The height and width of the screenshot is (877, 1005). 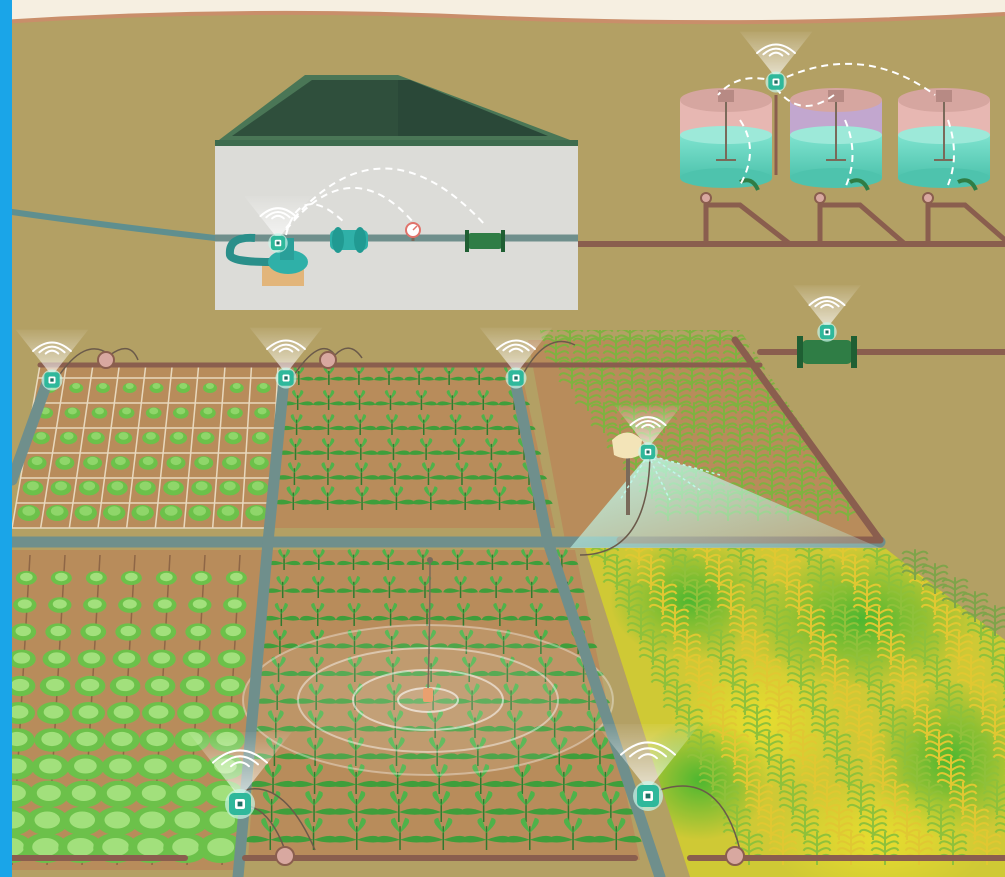 I want to click on pressure-gauge-icon, so click(x=413, y=231).